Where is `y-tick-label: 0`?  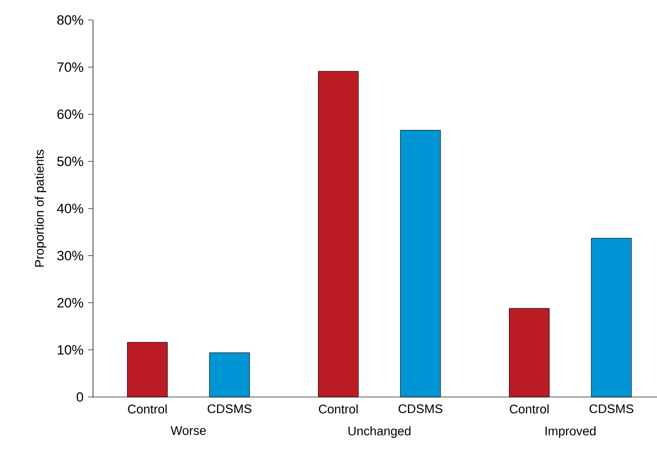
y-tick-label: 0 is located at coordinates (80, 397).